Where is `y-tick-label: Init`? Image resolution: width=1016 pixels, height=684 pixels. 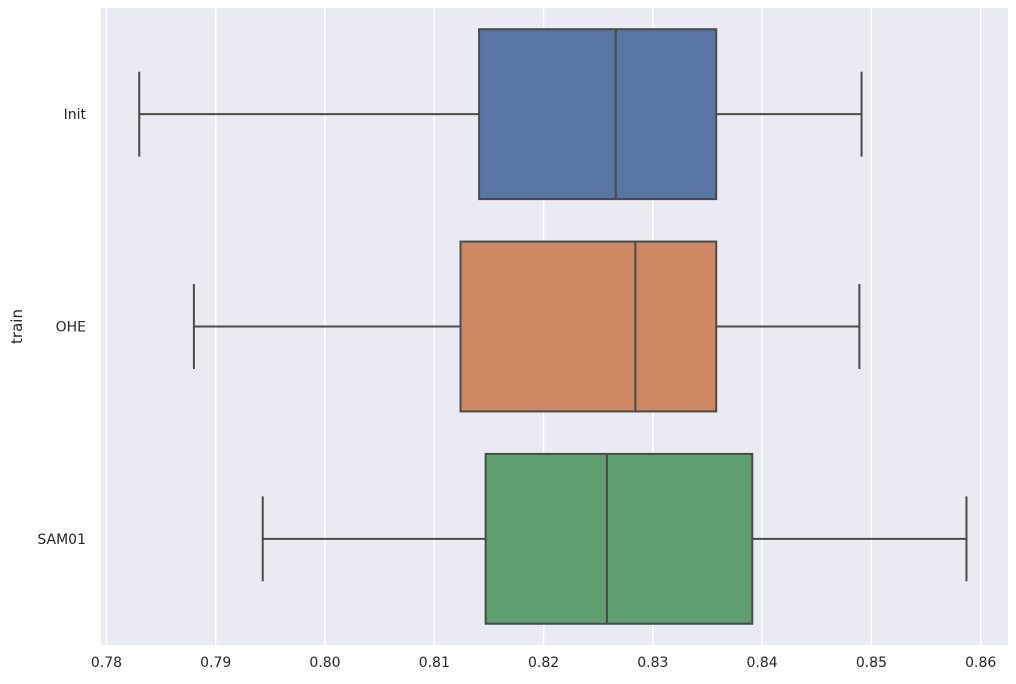
y-tick-label: Init is located at coordinates (75, 115).